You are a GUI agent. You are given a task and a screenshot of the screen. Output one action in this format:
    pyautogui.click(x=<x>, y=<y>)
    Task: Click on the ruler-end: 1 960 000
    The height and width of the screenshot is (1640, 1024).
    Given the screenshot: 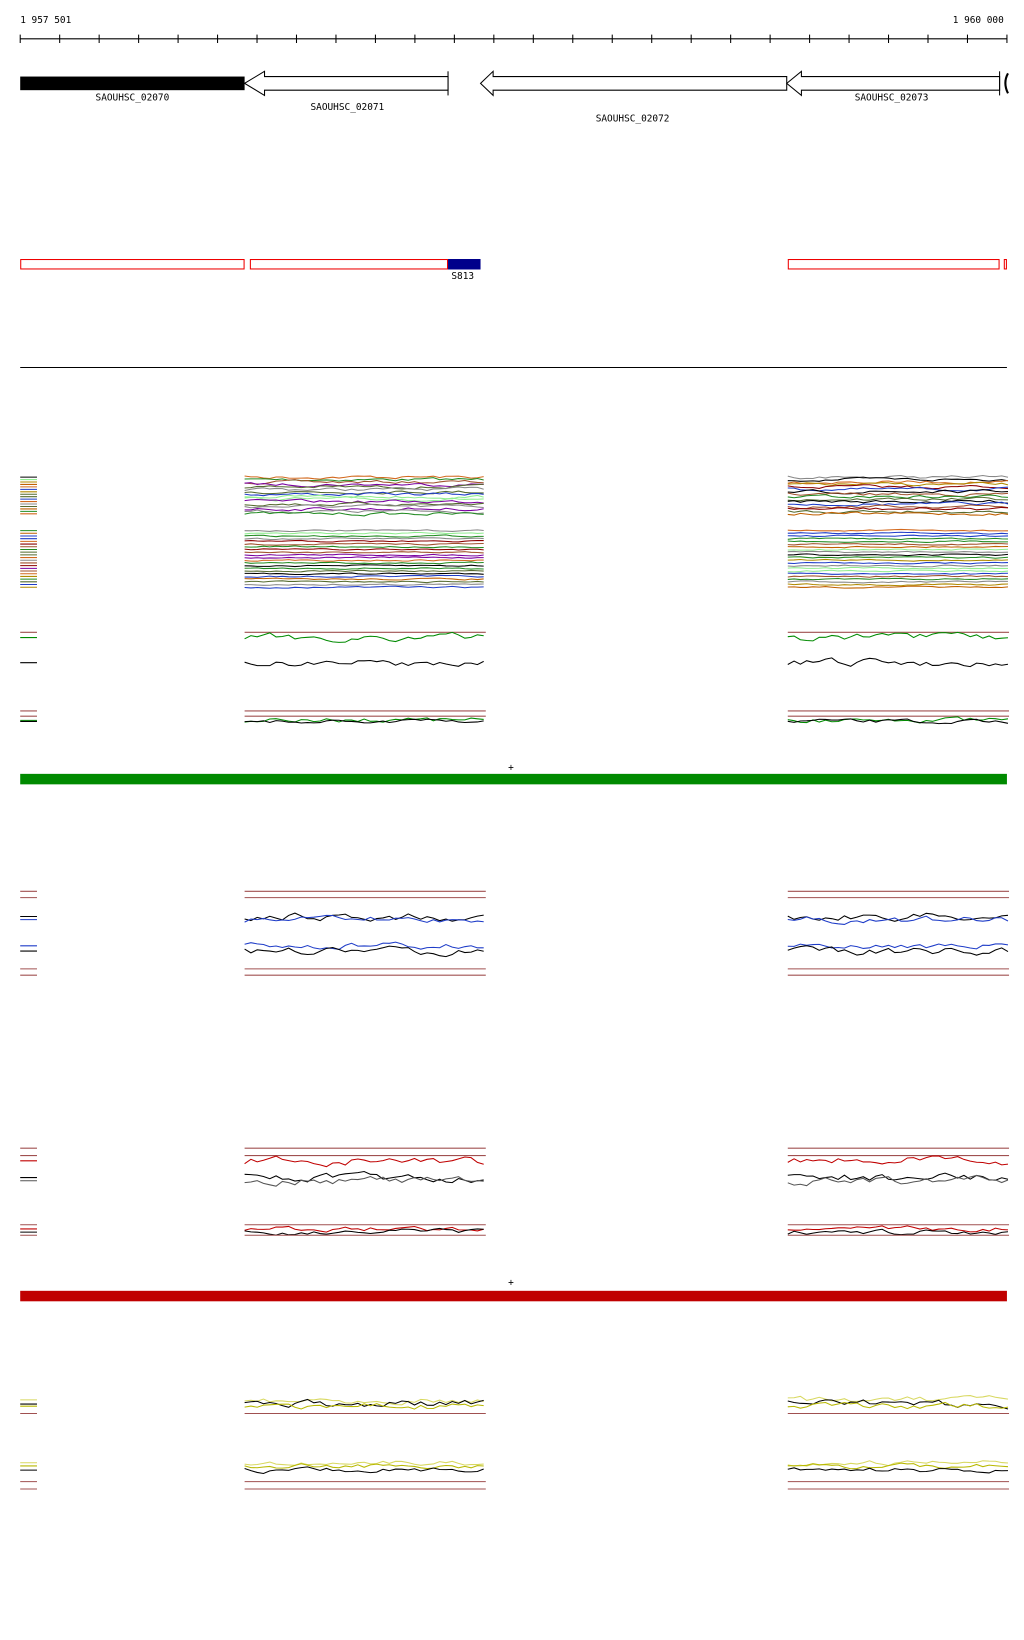 What is the action you would take?
    pyautogui.click(x=978, y=20)
    